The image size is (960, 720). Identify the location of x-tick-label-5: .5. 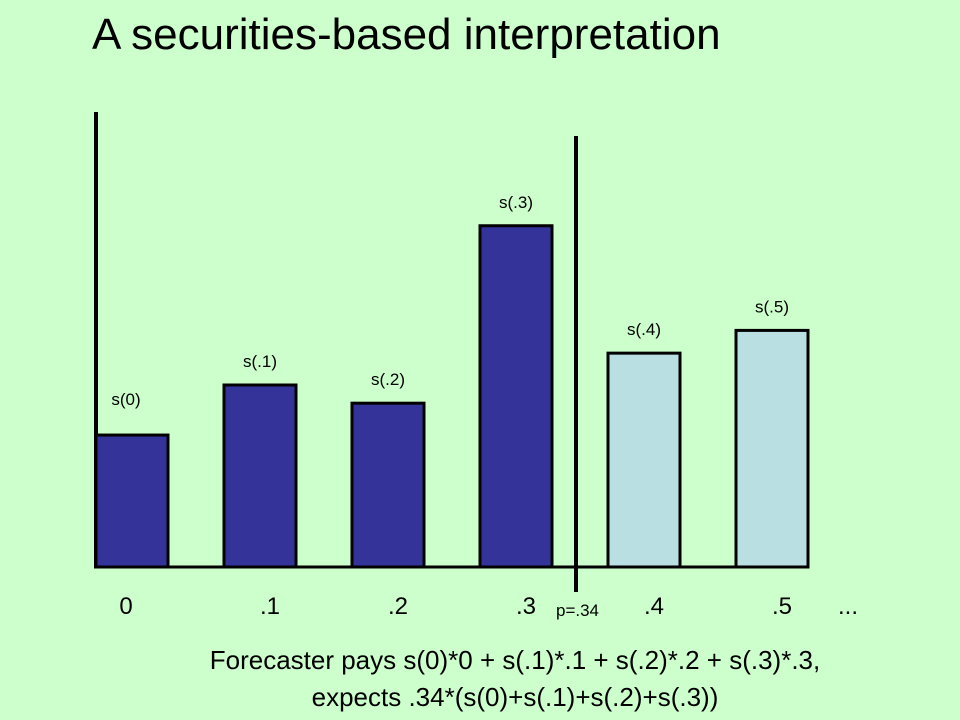
(782, 606).